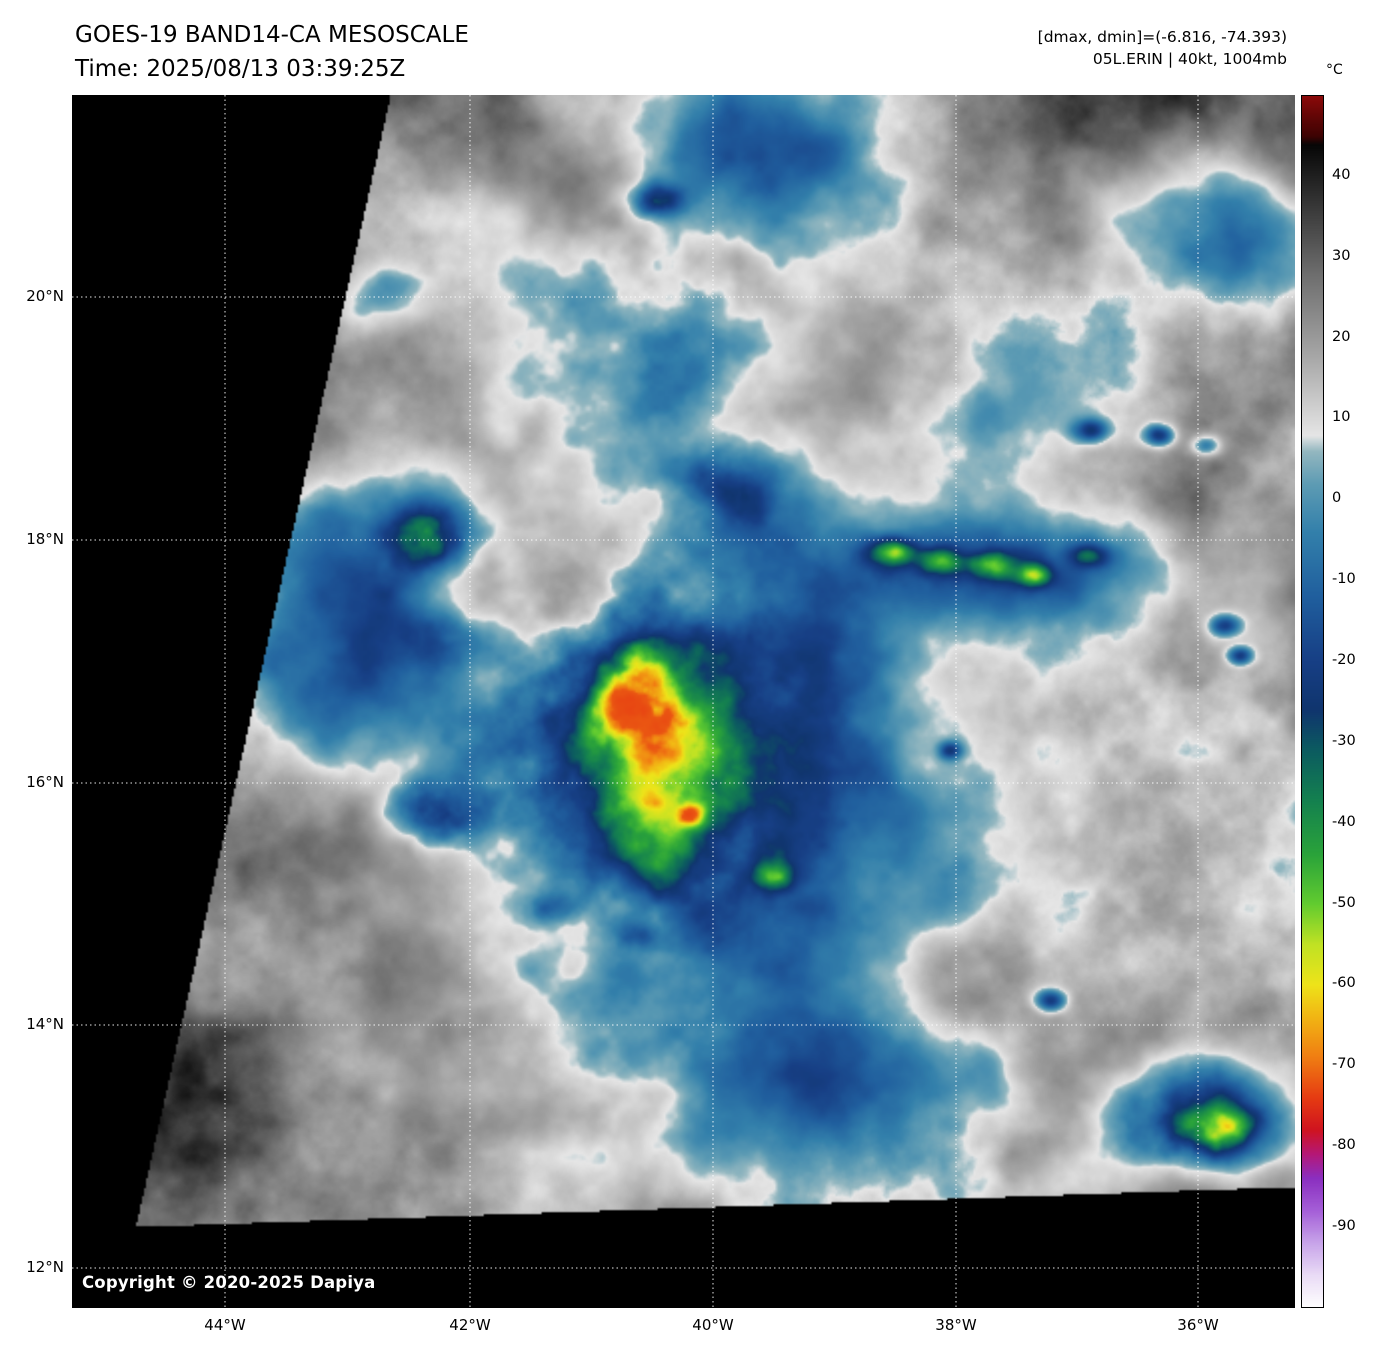 The height and width of the screenshot is (1359, 1390). What do you see at coordinates (272, 35) in the screenshot?
I see `figure-title: GOES-19 BAND14-CA MESOSCALE` at bounding box center [272, 35].